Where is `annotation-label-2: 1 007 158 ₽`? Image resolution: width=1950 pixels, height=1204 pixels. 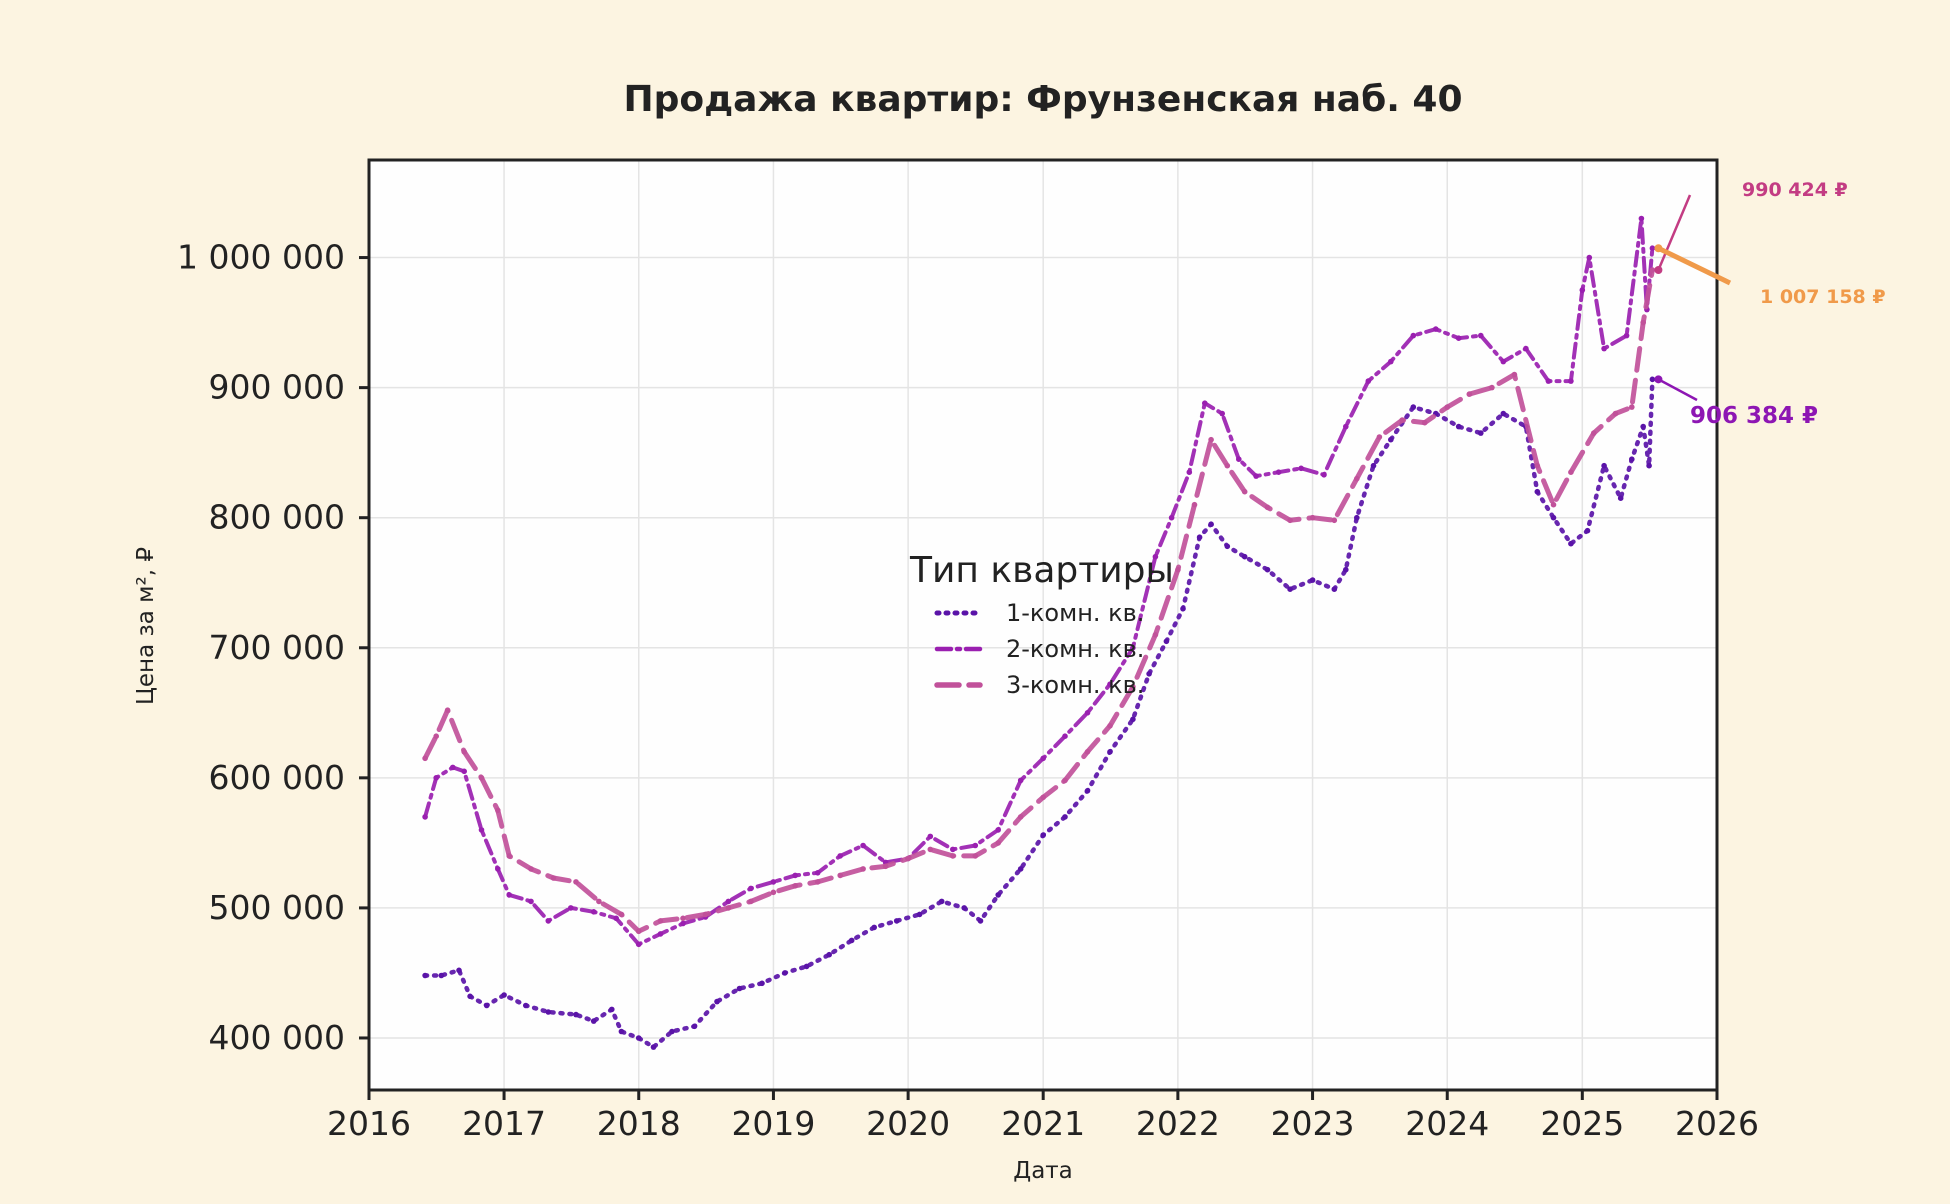
annotation-label-2: 1 007 158 ₽ is located at coordinates (1823, 297).